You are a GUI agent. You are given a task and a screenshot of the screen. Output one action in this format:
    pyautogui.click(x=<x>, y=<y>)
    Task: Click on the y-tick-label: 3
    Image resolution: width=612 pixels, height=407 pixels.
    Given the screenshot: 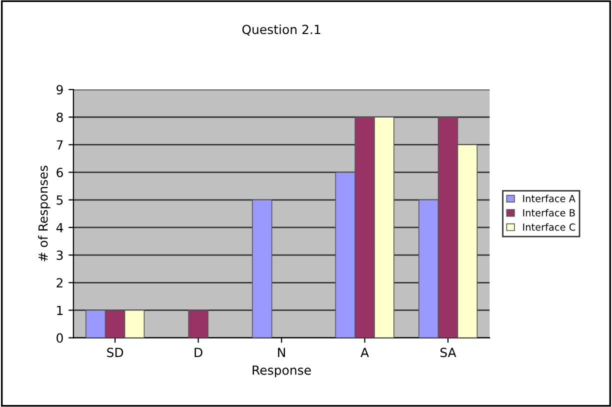 What is the action you would take?
    pyautogui.click(x=59, y=255)
    